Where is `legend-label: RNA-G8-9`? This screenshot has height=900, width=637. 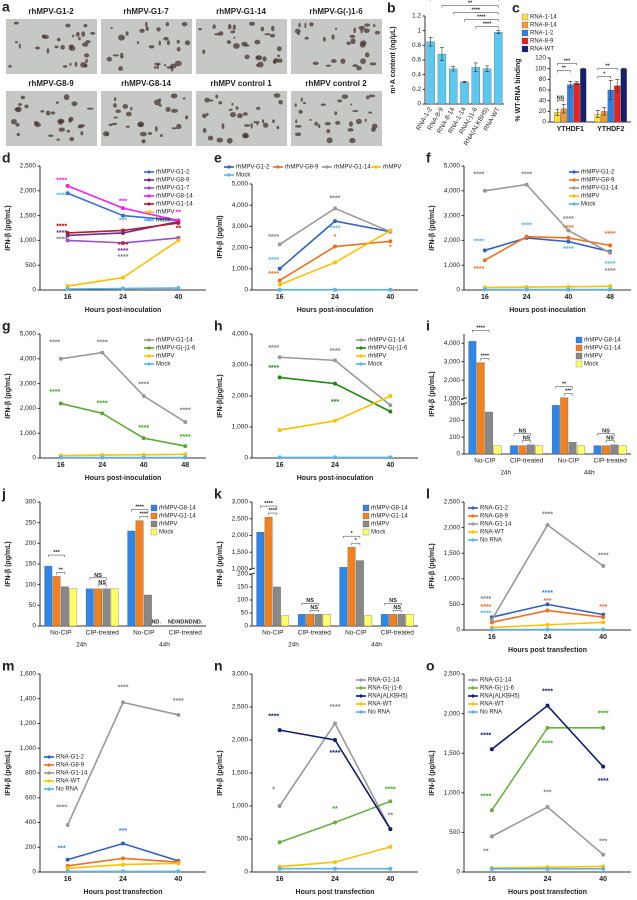
legend-label: RNA-G8-9 is located at coordinates (70, 766).